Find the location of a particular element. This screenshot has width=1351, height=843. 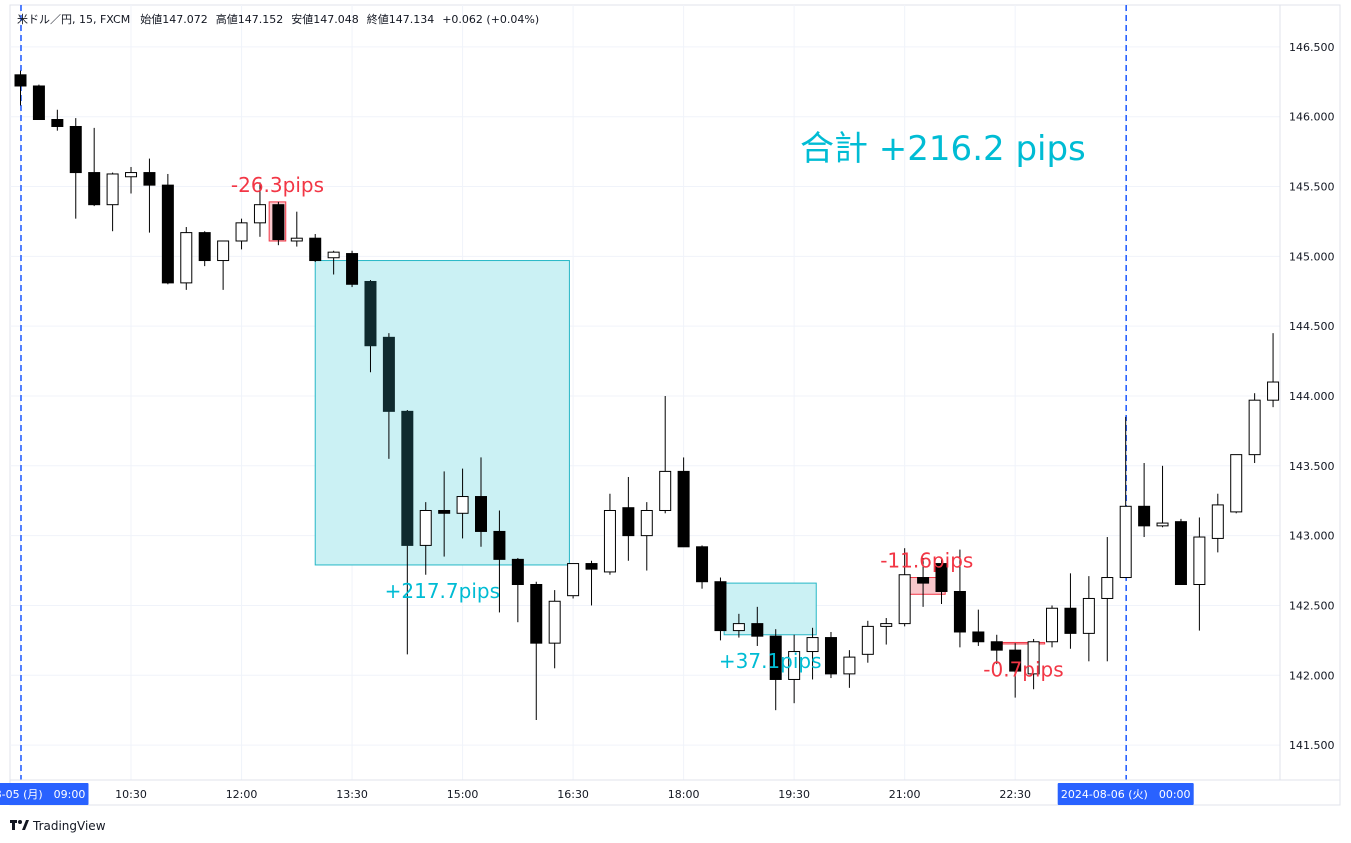

time-tick-label: 10:30 is located at coordinates (131, 794).